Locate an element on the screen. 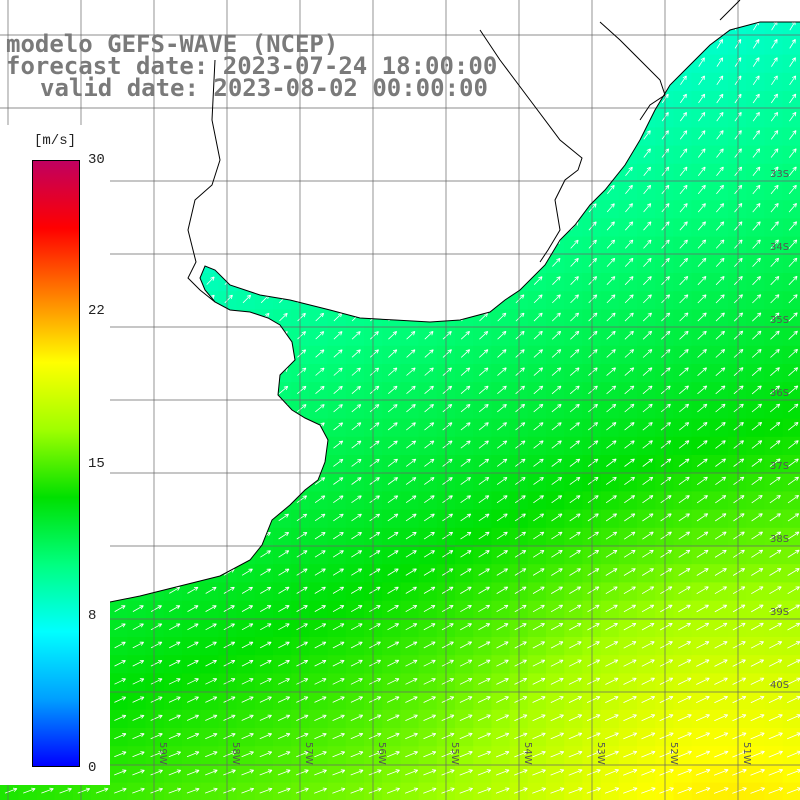 The image size is (800, 800). lon-label-53W: 53W is located at coordinates (600, 753).